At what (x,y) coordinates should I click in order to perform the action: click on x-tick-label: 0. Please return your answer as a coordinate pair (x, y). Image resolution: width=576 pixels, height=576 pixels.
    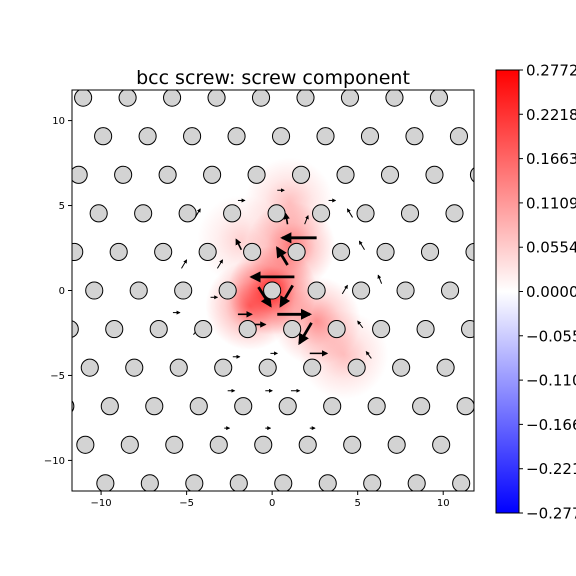
    Looking at the image, I should click on (272, 503).